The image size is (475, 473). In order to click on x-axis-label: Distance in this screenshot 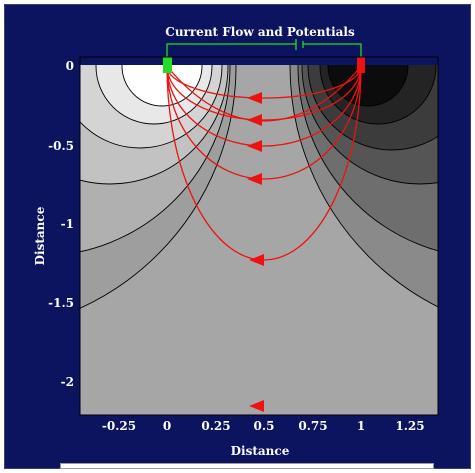, I will do `click(260, 451)`.